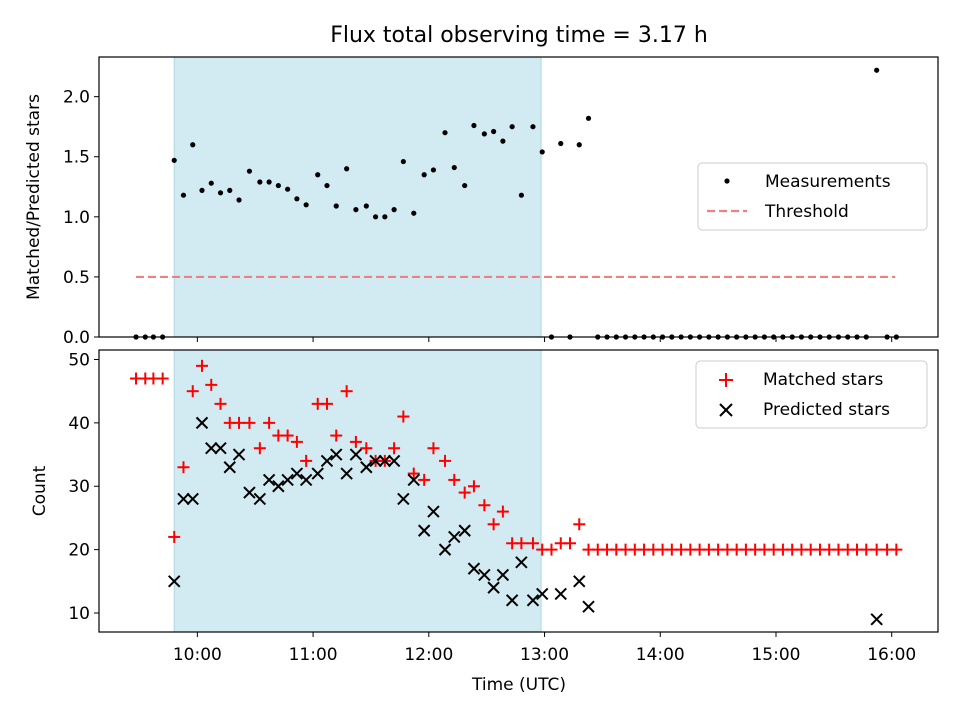  What do you see at coordinates (811, 394) in the screenshot?
I see `bottom-legend: Matched stars Predicted stars` at bounding box center [811, 394].